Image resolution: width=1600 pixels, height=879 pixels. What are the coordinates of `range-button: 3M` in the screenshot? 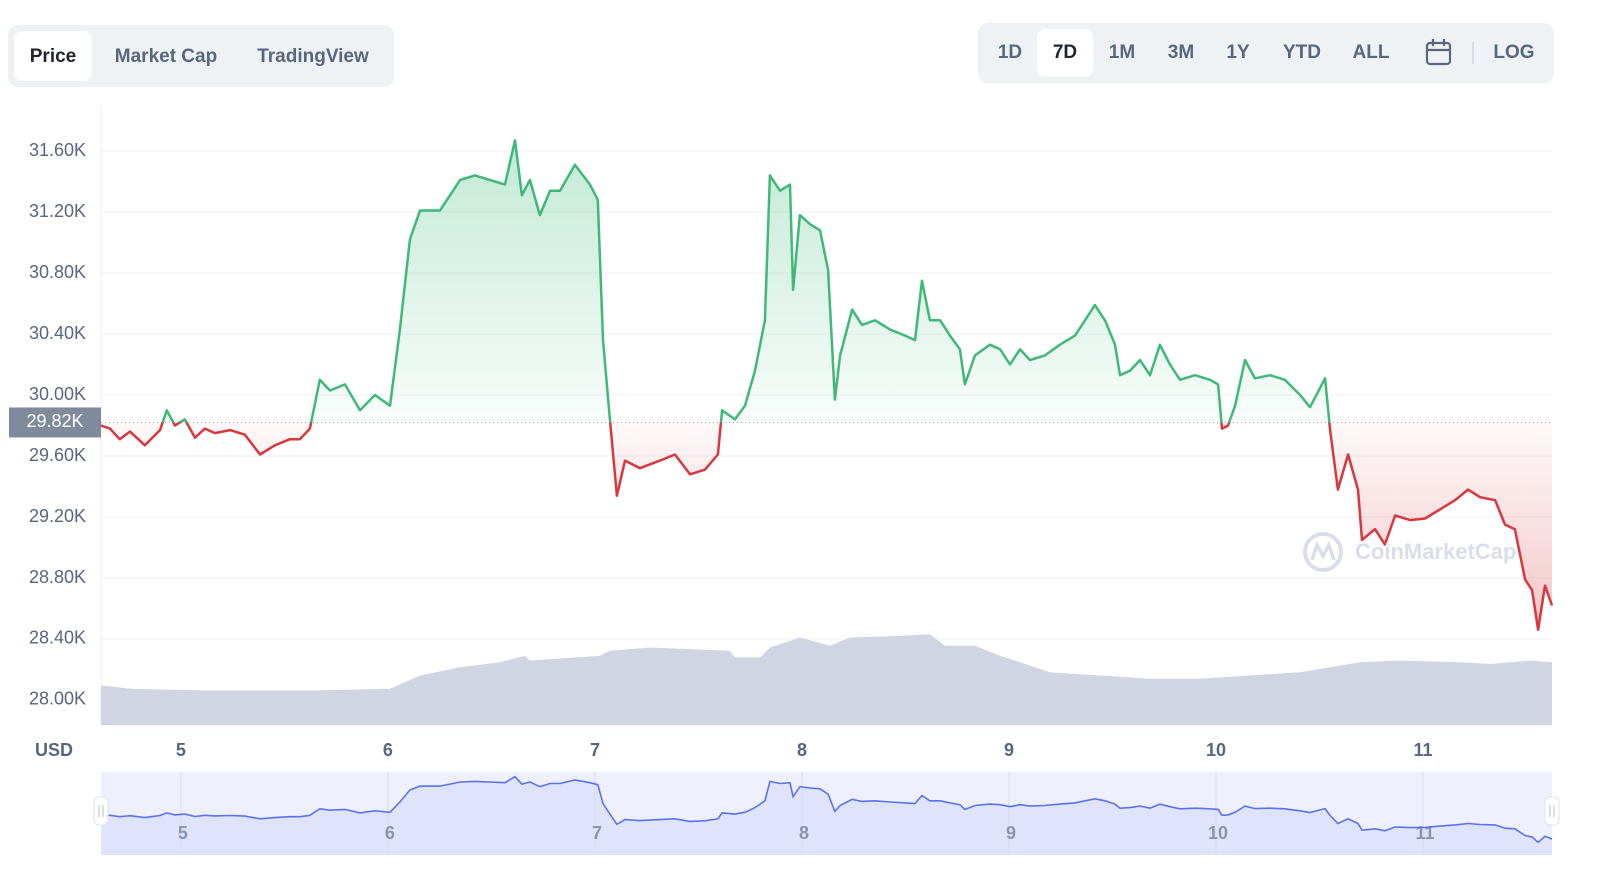 It's located at (1181, 52).